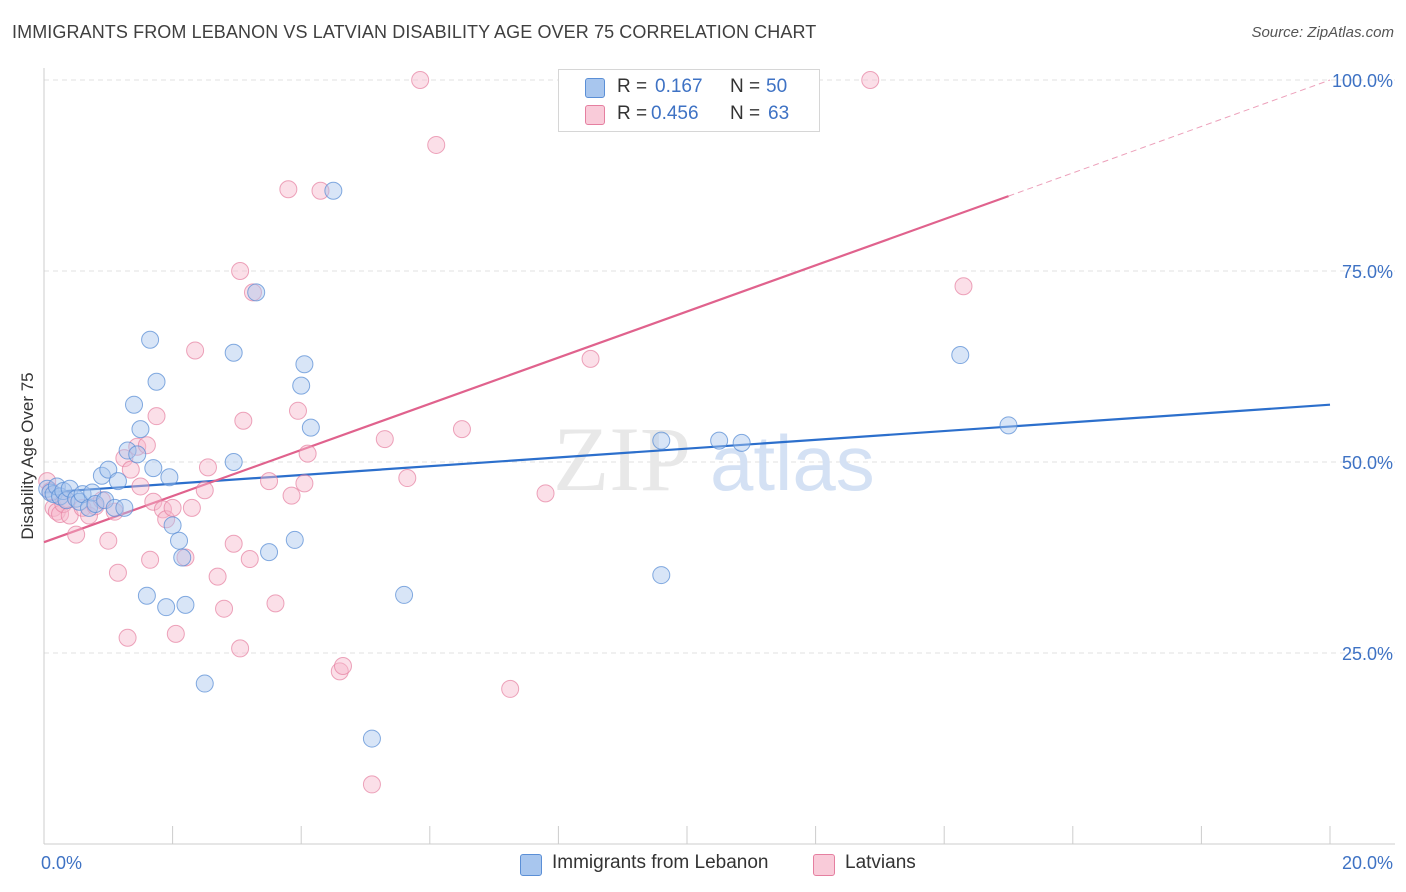 The width and height of the screenshot is (1406, 892). Describe the element at coordinates (689, 114) in the screenshot. I see `legend-row-latvians: R = 0.456 N = 63` at that location.